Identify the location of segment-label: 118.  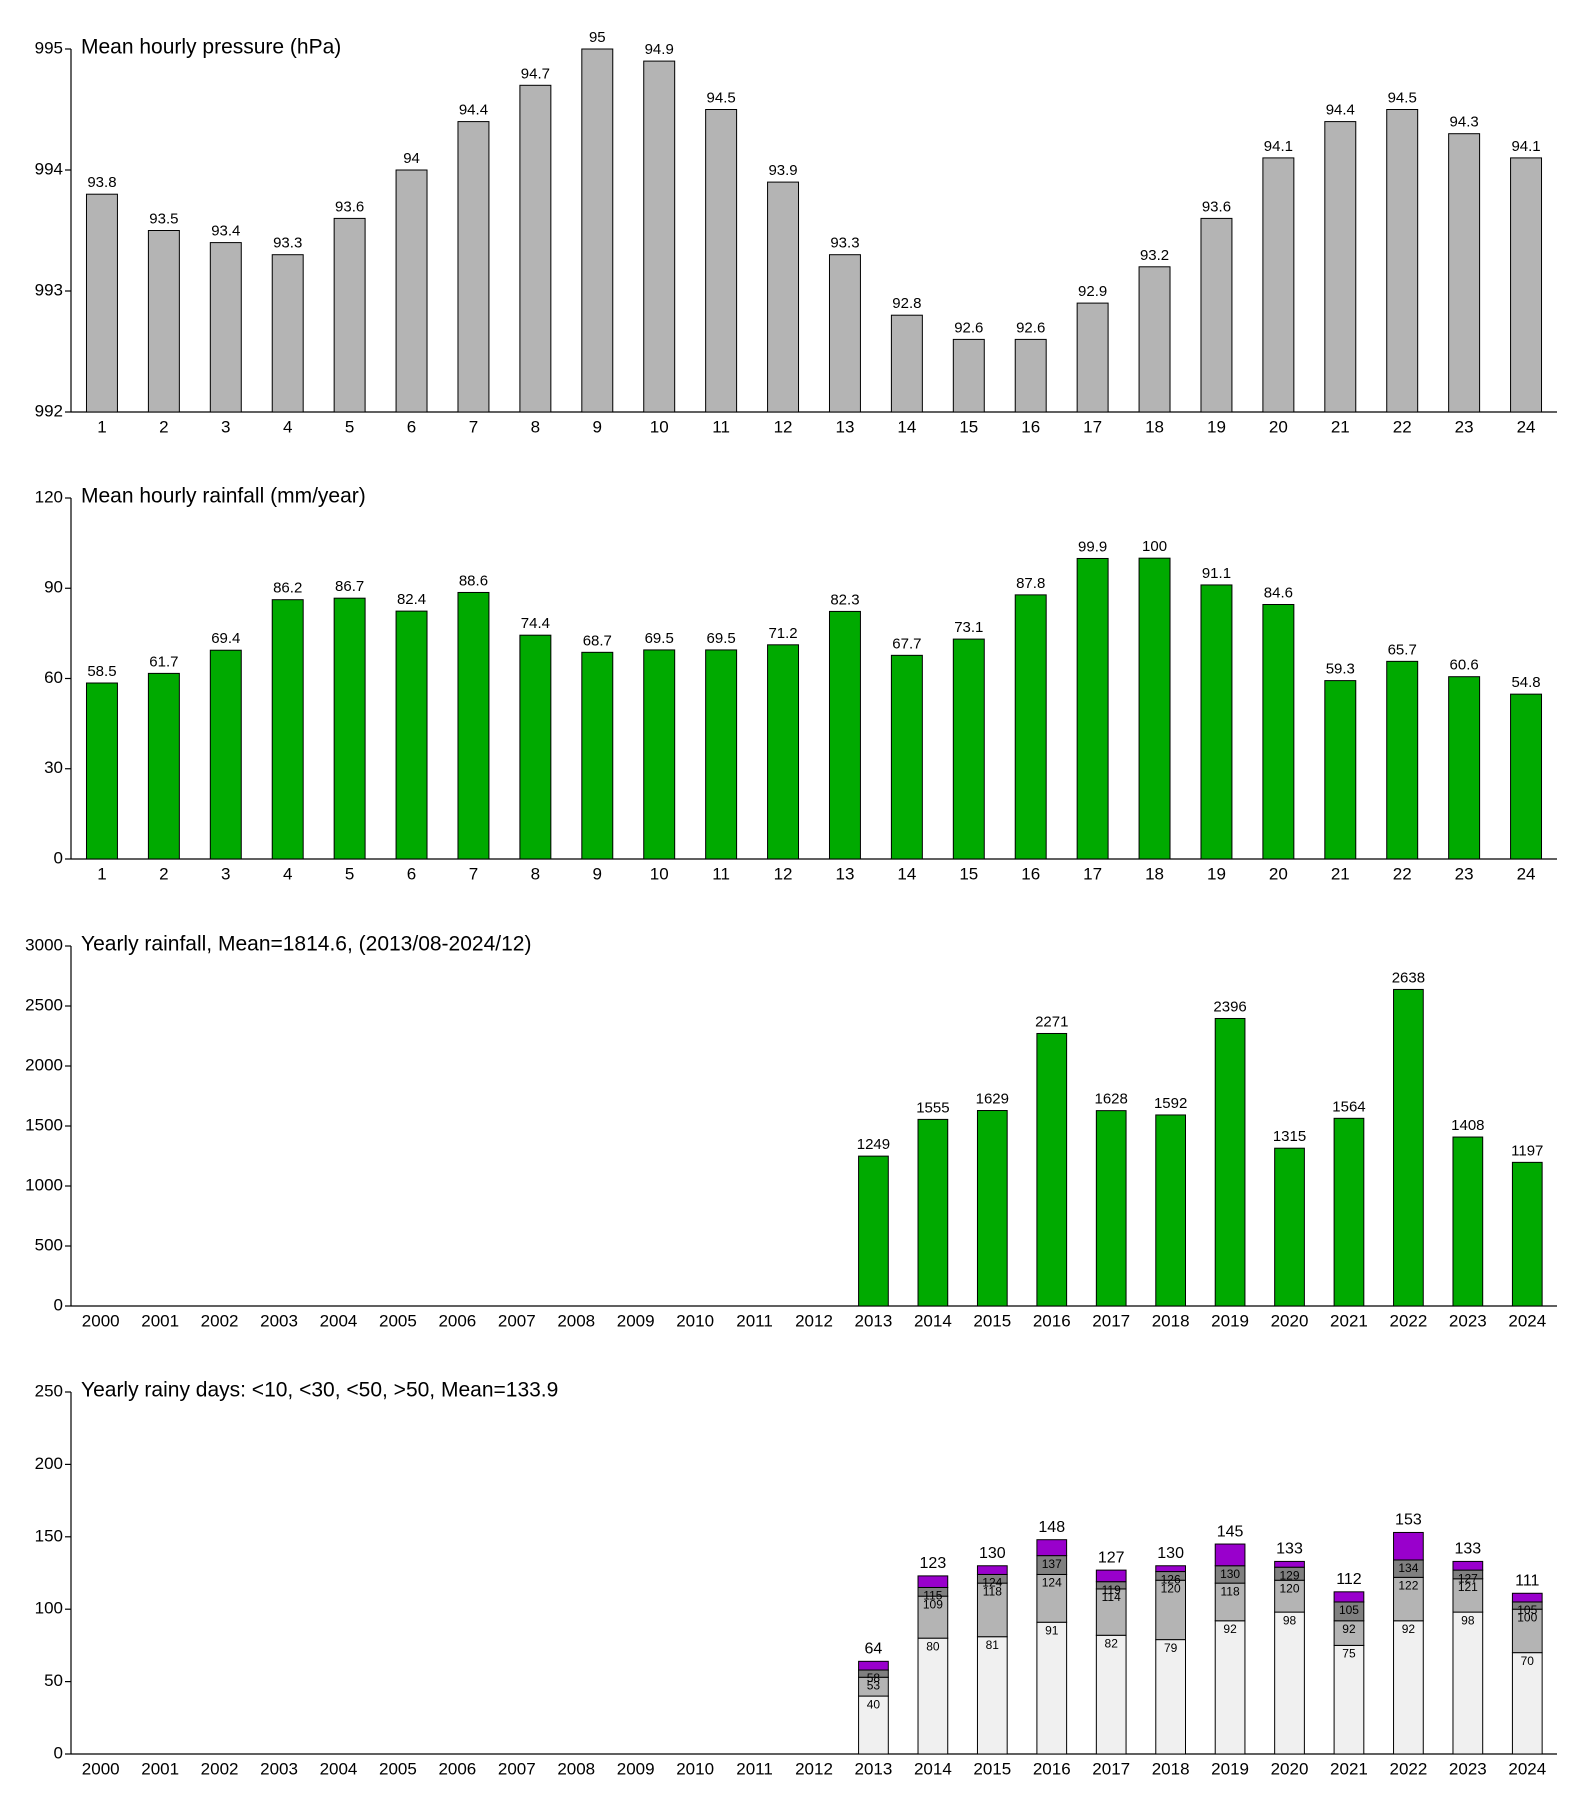
(1230, 1591).